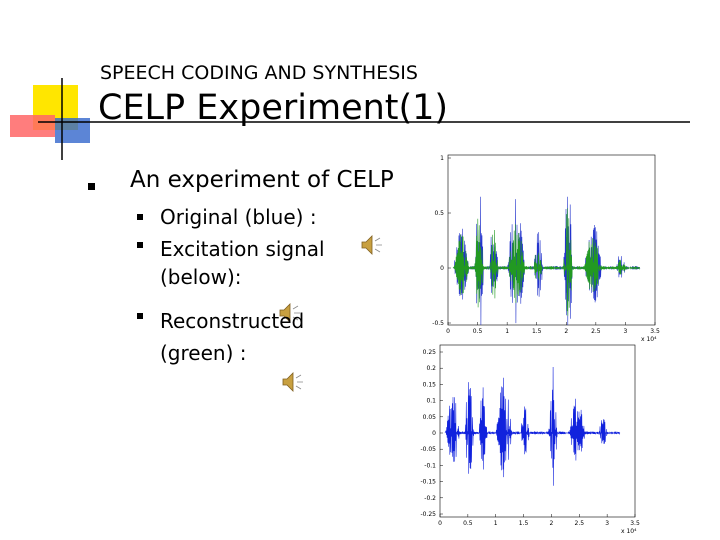 Image resolution: width=720 pixels, height=540 pixels. Describe the element at coordinates (428, 482) in the screenshot. I see `y-tick-label: -0.15` at that location.